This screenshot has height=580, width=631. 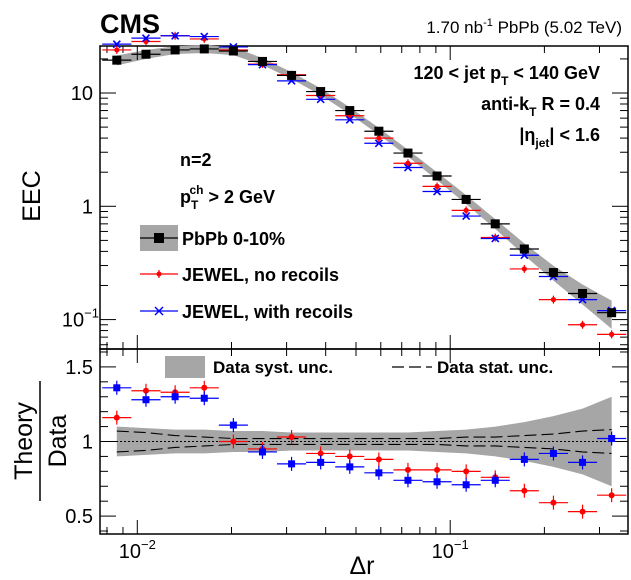 I want to click on n-label: n=2, so click(x=196, y=160).